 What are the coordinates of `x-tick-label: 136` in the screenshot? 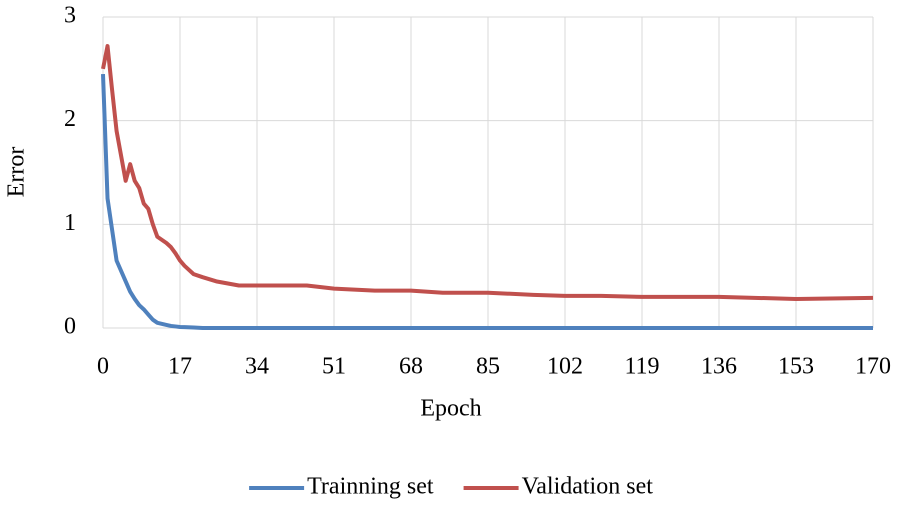 It's located at (719, 367).